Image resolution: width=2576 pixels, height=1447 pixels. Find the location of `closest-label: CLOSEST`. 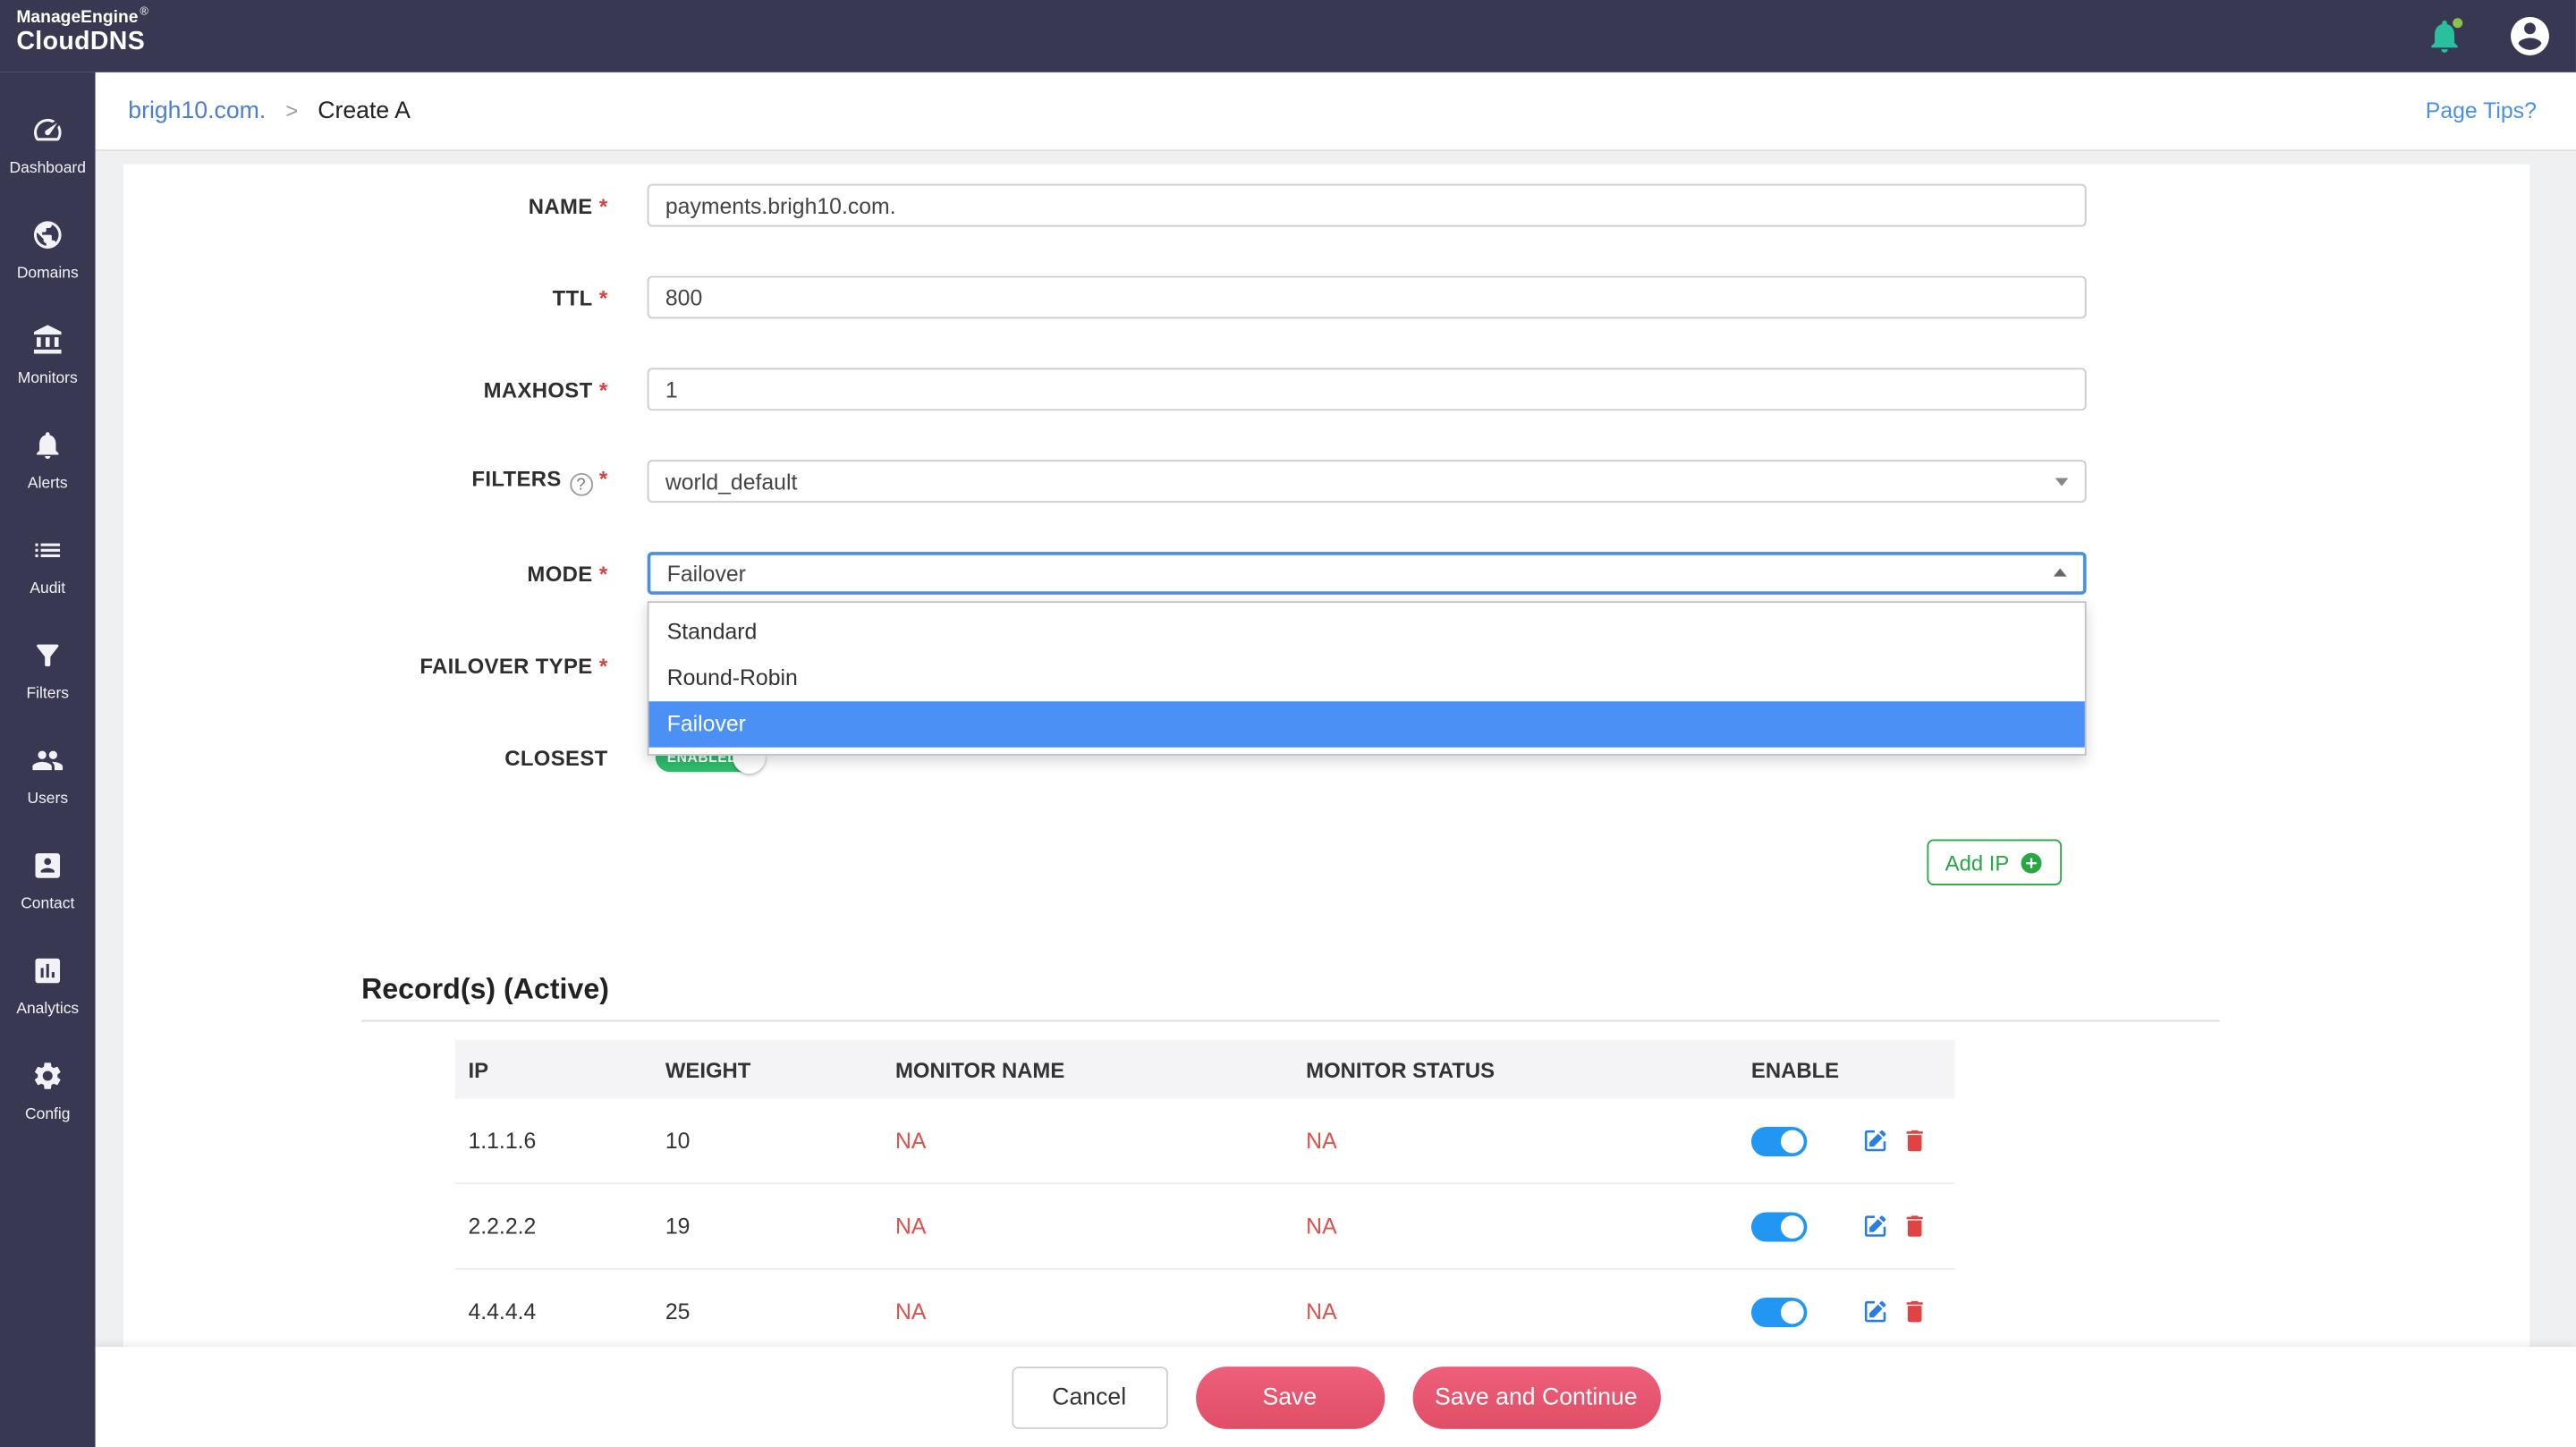

closest-label: CLOSEST is located at coordinates (365, 757).